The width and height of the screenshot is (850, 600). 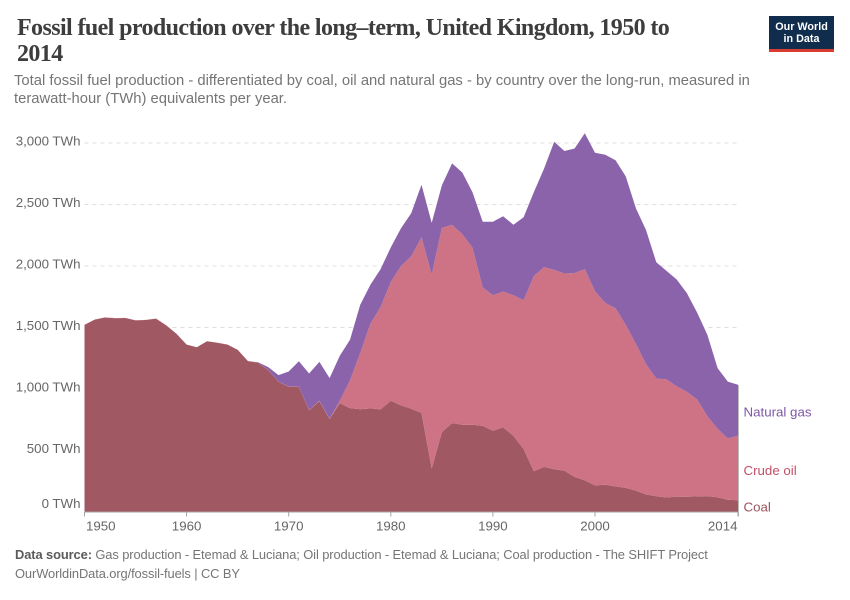 What do you see at coordinates (595, 526) in the screenshot?
I see `svg-text: 2000` at bounding box center [595, 526].